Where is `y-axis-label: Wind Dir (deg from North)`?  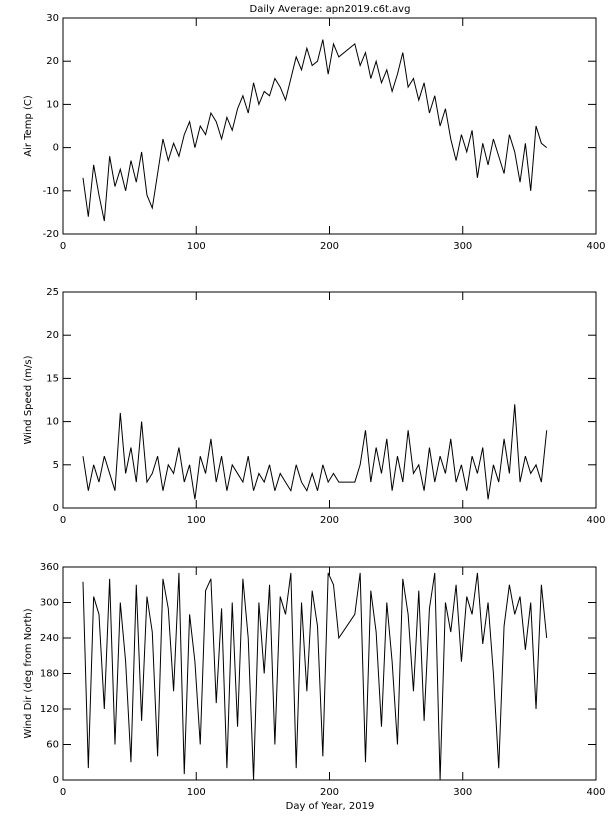 y-axis-label: Wind Dir (deg from North) is located at coordinates (28, 673).